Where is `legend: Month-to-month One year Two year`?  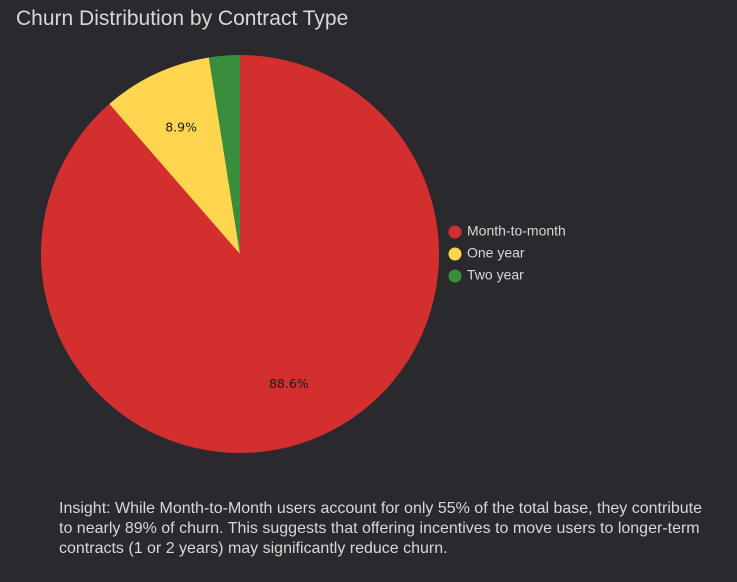 legend: Month-to-month One year Two year is located at coordinates (507, 253).